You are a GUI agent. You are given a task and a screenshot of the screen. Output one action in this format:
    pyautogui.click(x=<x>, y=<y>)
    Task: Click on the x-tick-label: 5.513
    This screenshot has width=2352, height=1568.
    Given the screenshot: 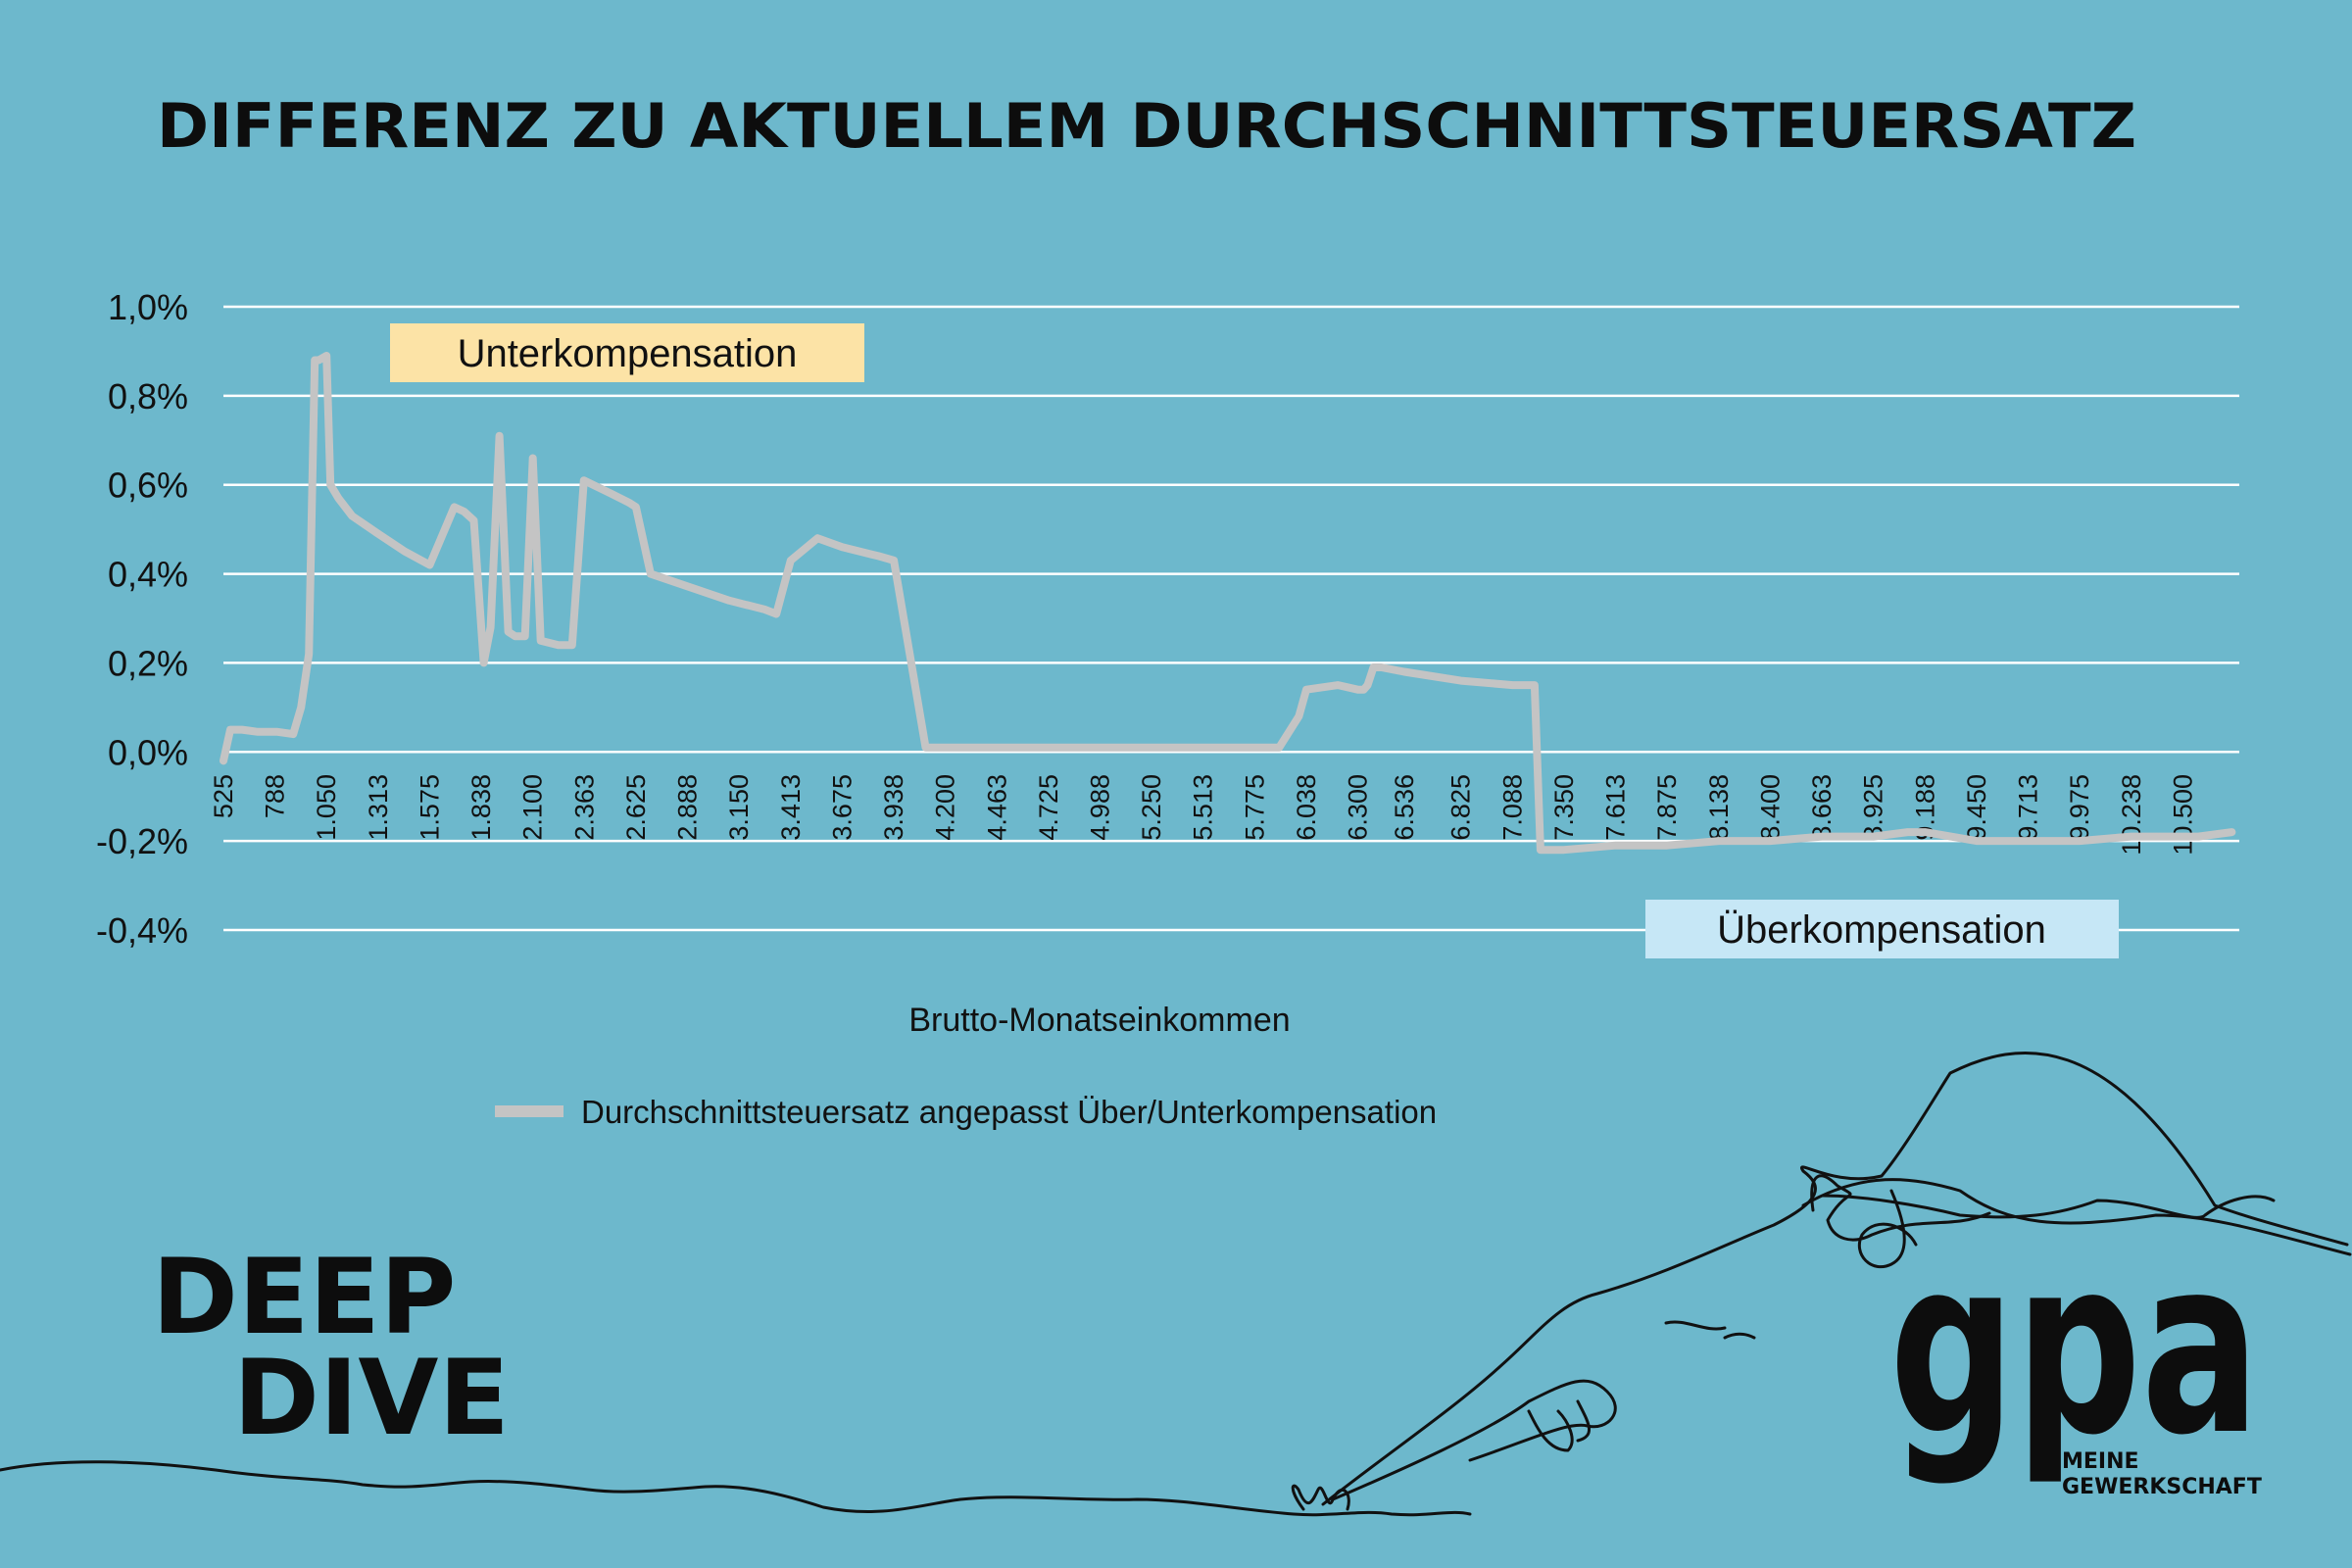 What is the action you would take?
    pyautogui.click(x=1203, y=807)
    